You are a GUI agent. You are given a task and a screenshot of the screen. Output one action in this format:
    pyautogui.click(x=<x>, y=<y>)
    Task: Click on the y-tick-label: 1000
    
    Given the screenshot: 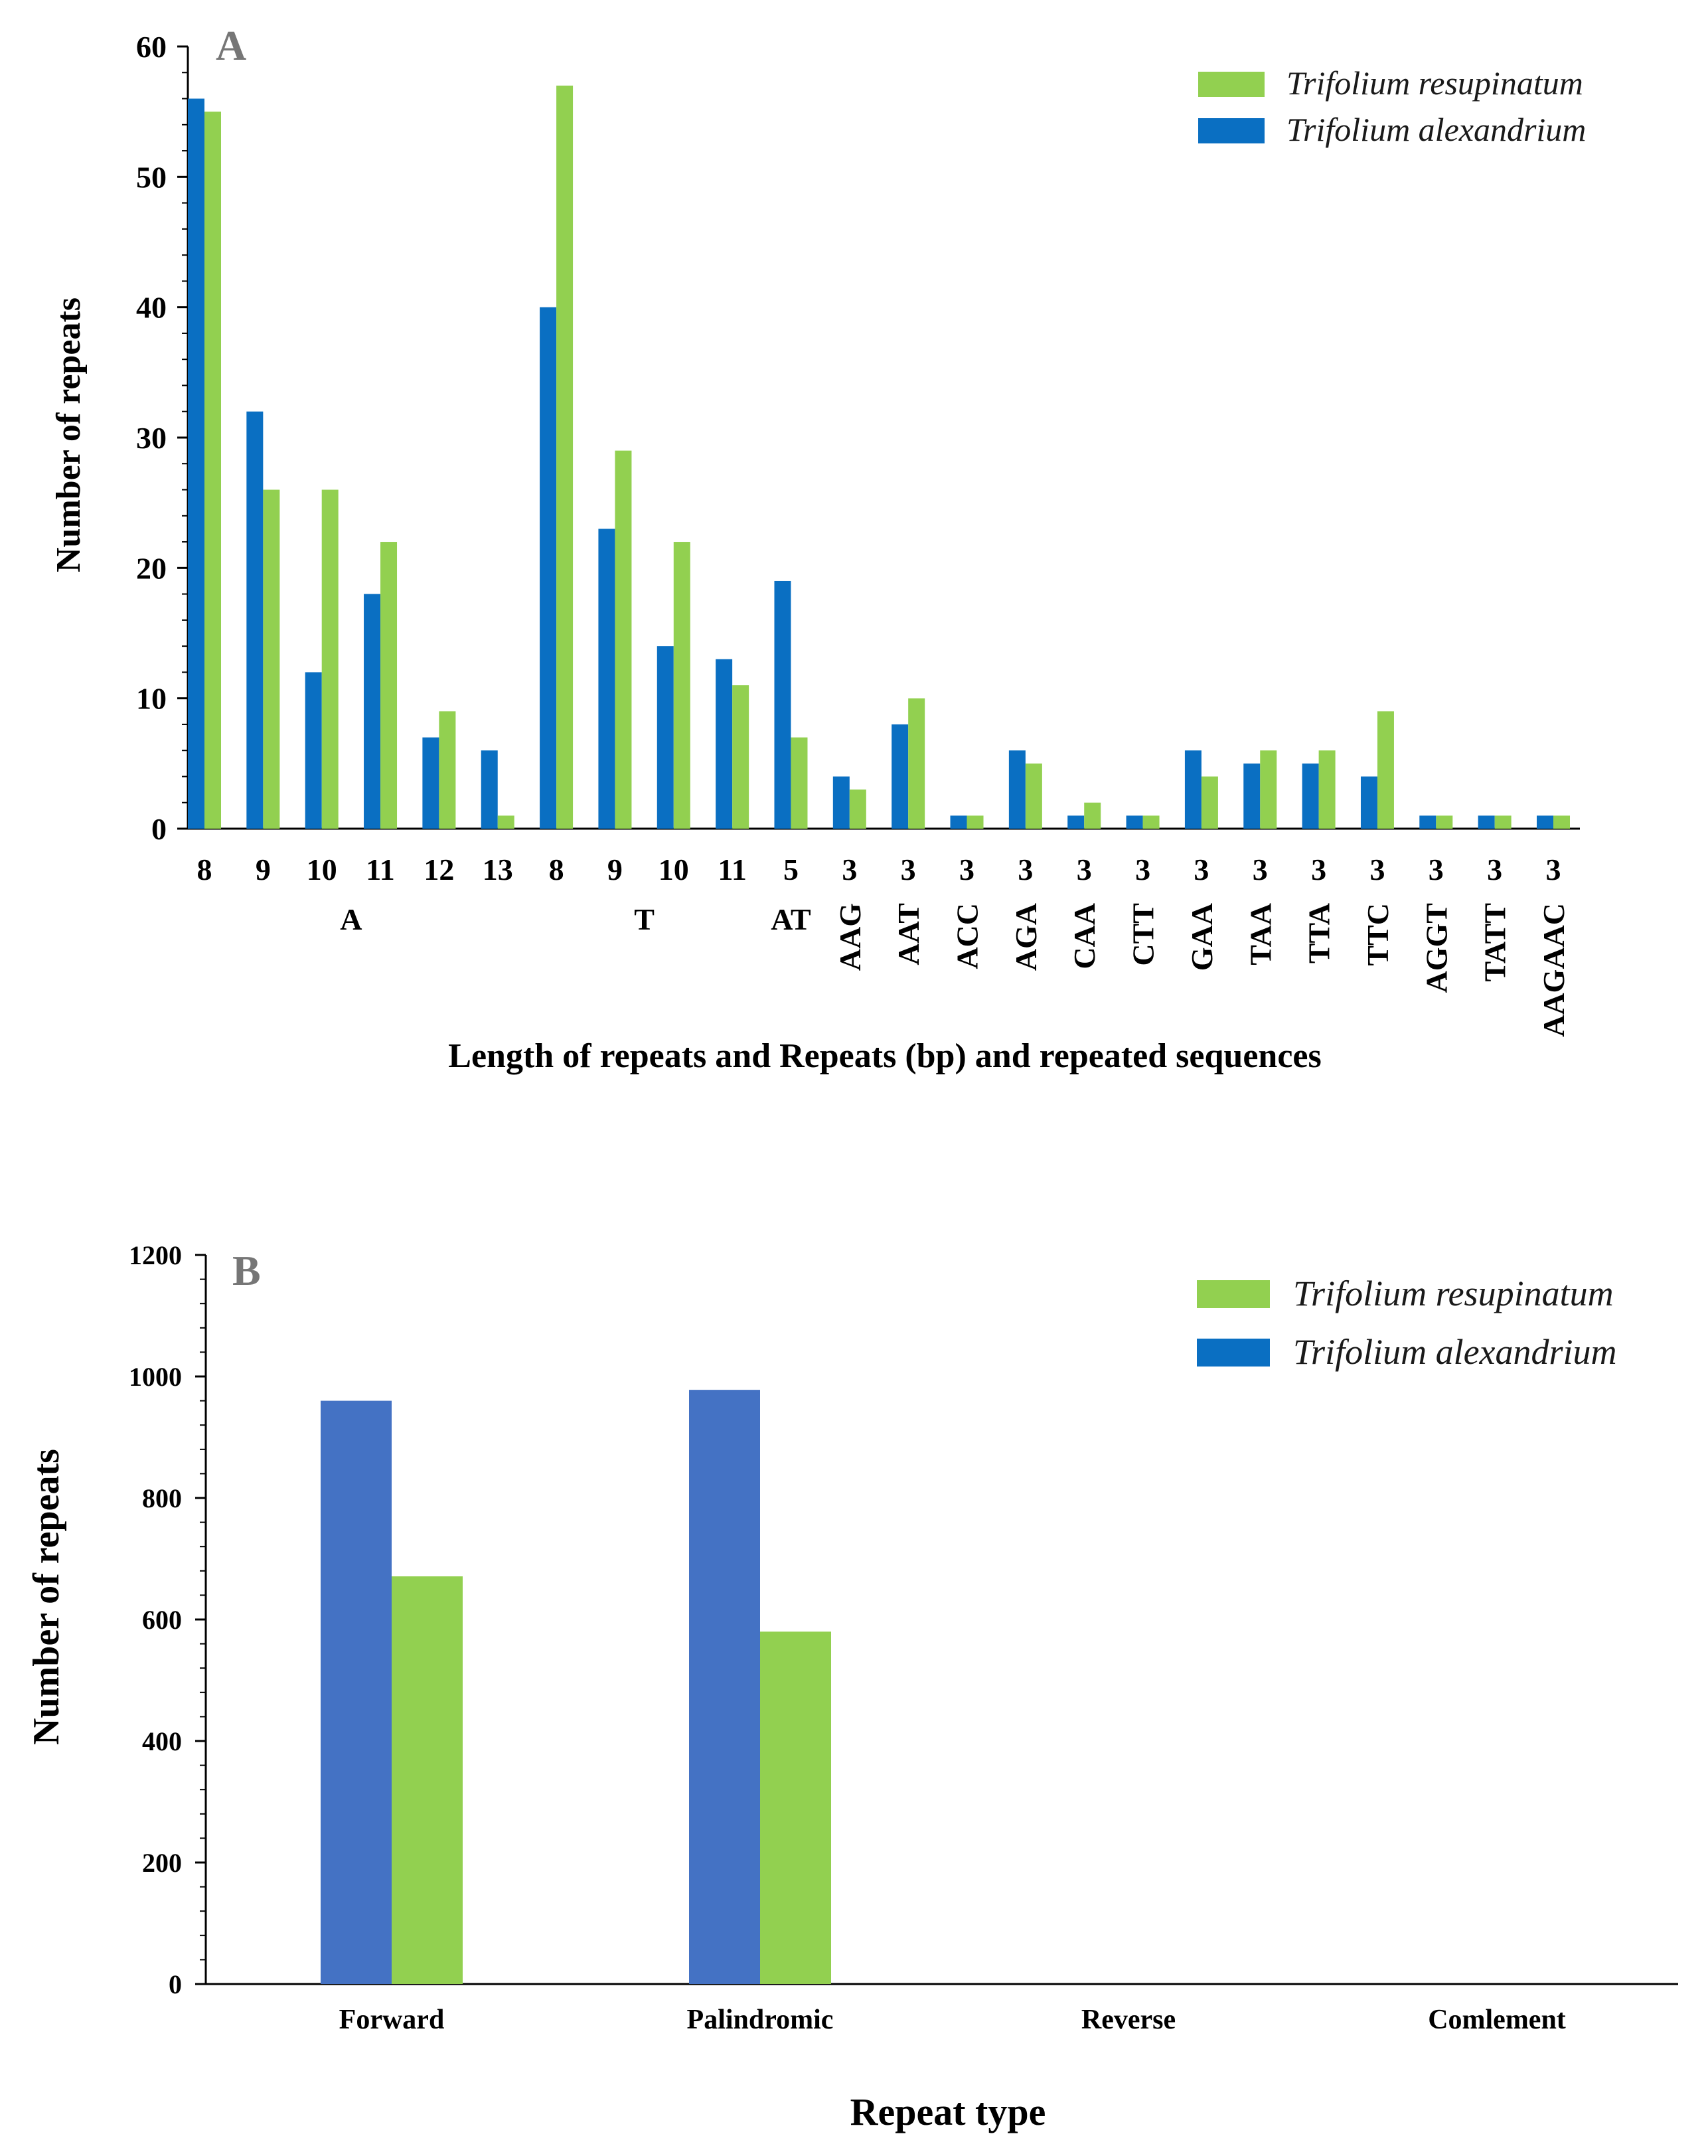 What is the action you would take?
    pyautogui.click(x=155, y=1377)
    